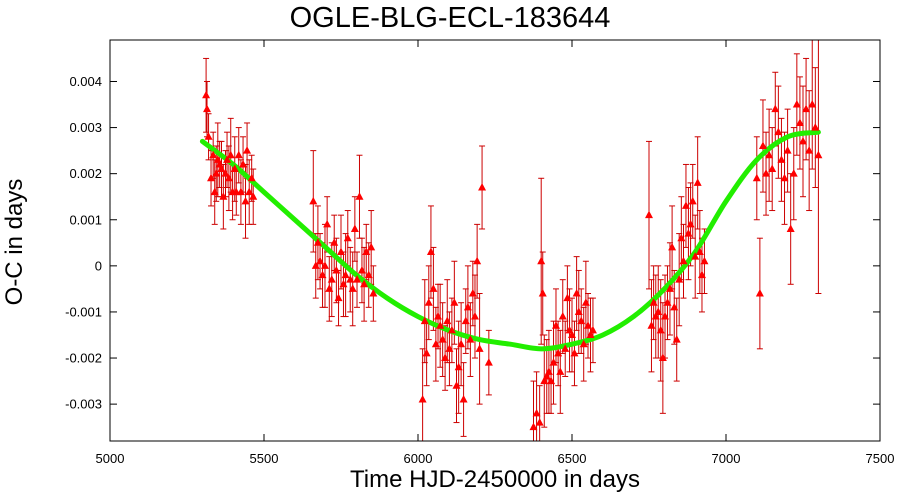 This screenshot has width=900, height=500. I want to click on x-tick-label: 6000, so click(418, 458).